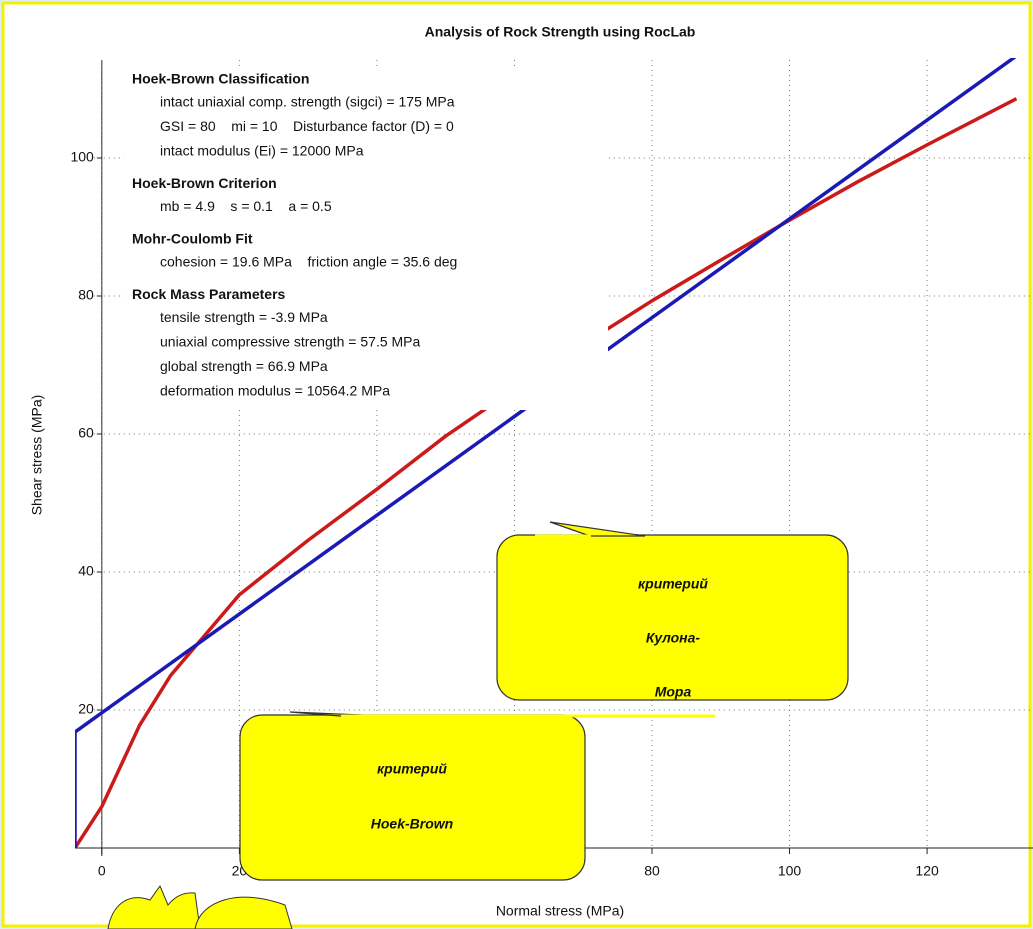 This screenshot has height=929, width=1033. What do you see at coordinates (209, 294) in the screenshot?
I see `info-heading: Rock Mass Parameters` at bounding box center [209, 294].